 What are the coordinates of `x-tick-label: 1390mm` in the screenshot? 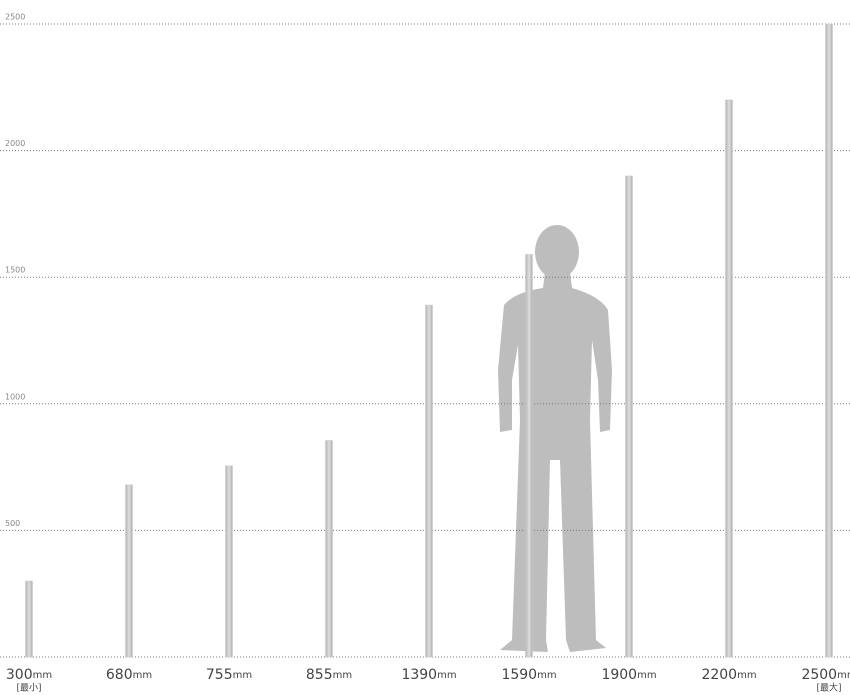 It's located at (428, 675).